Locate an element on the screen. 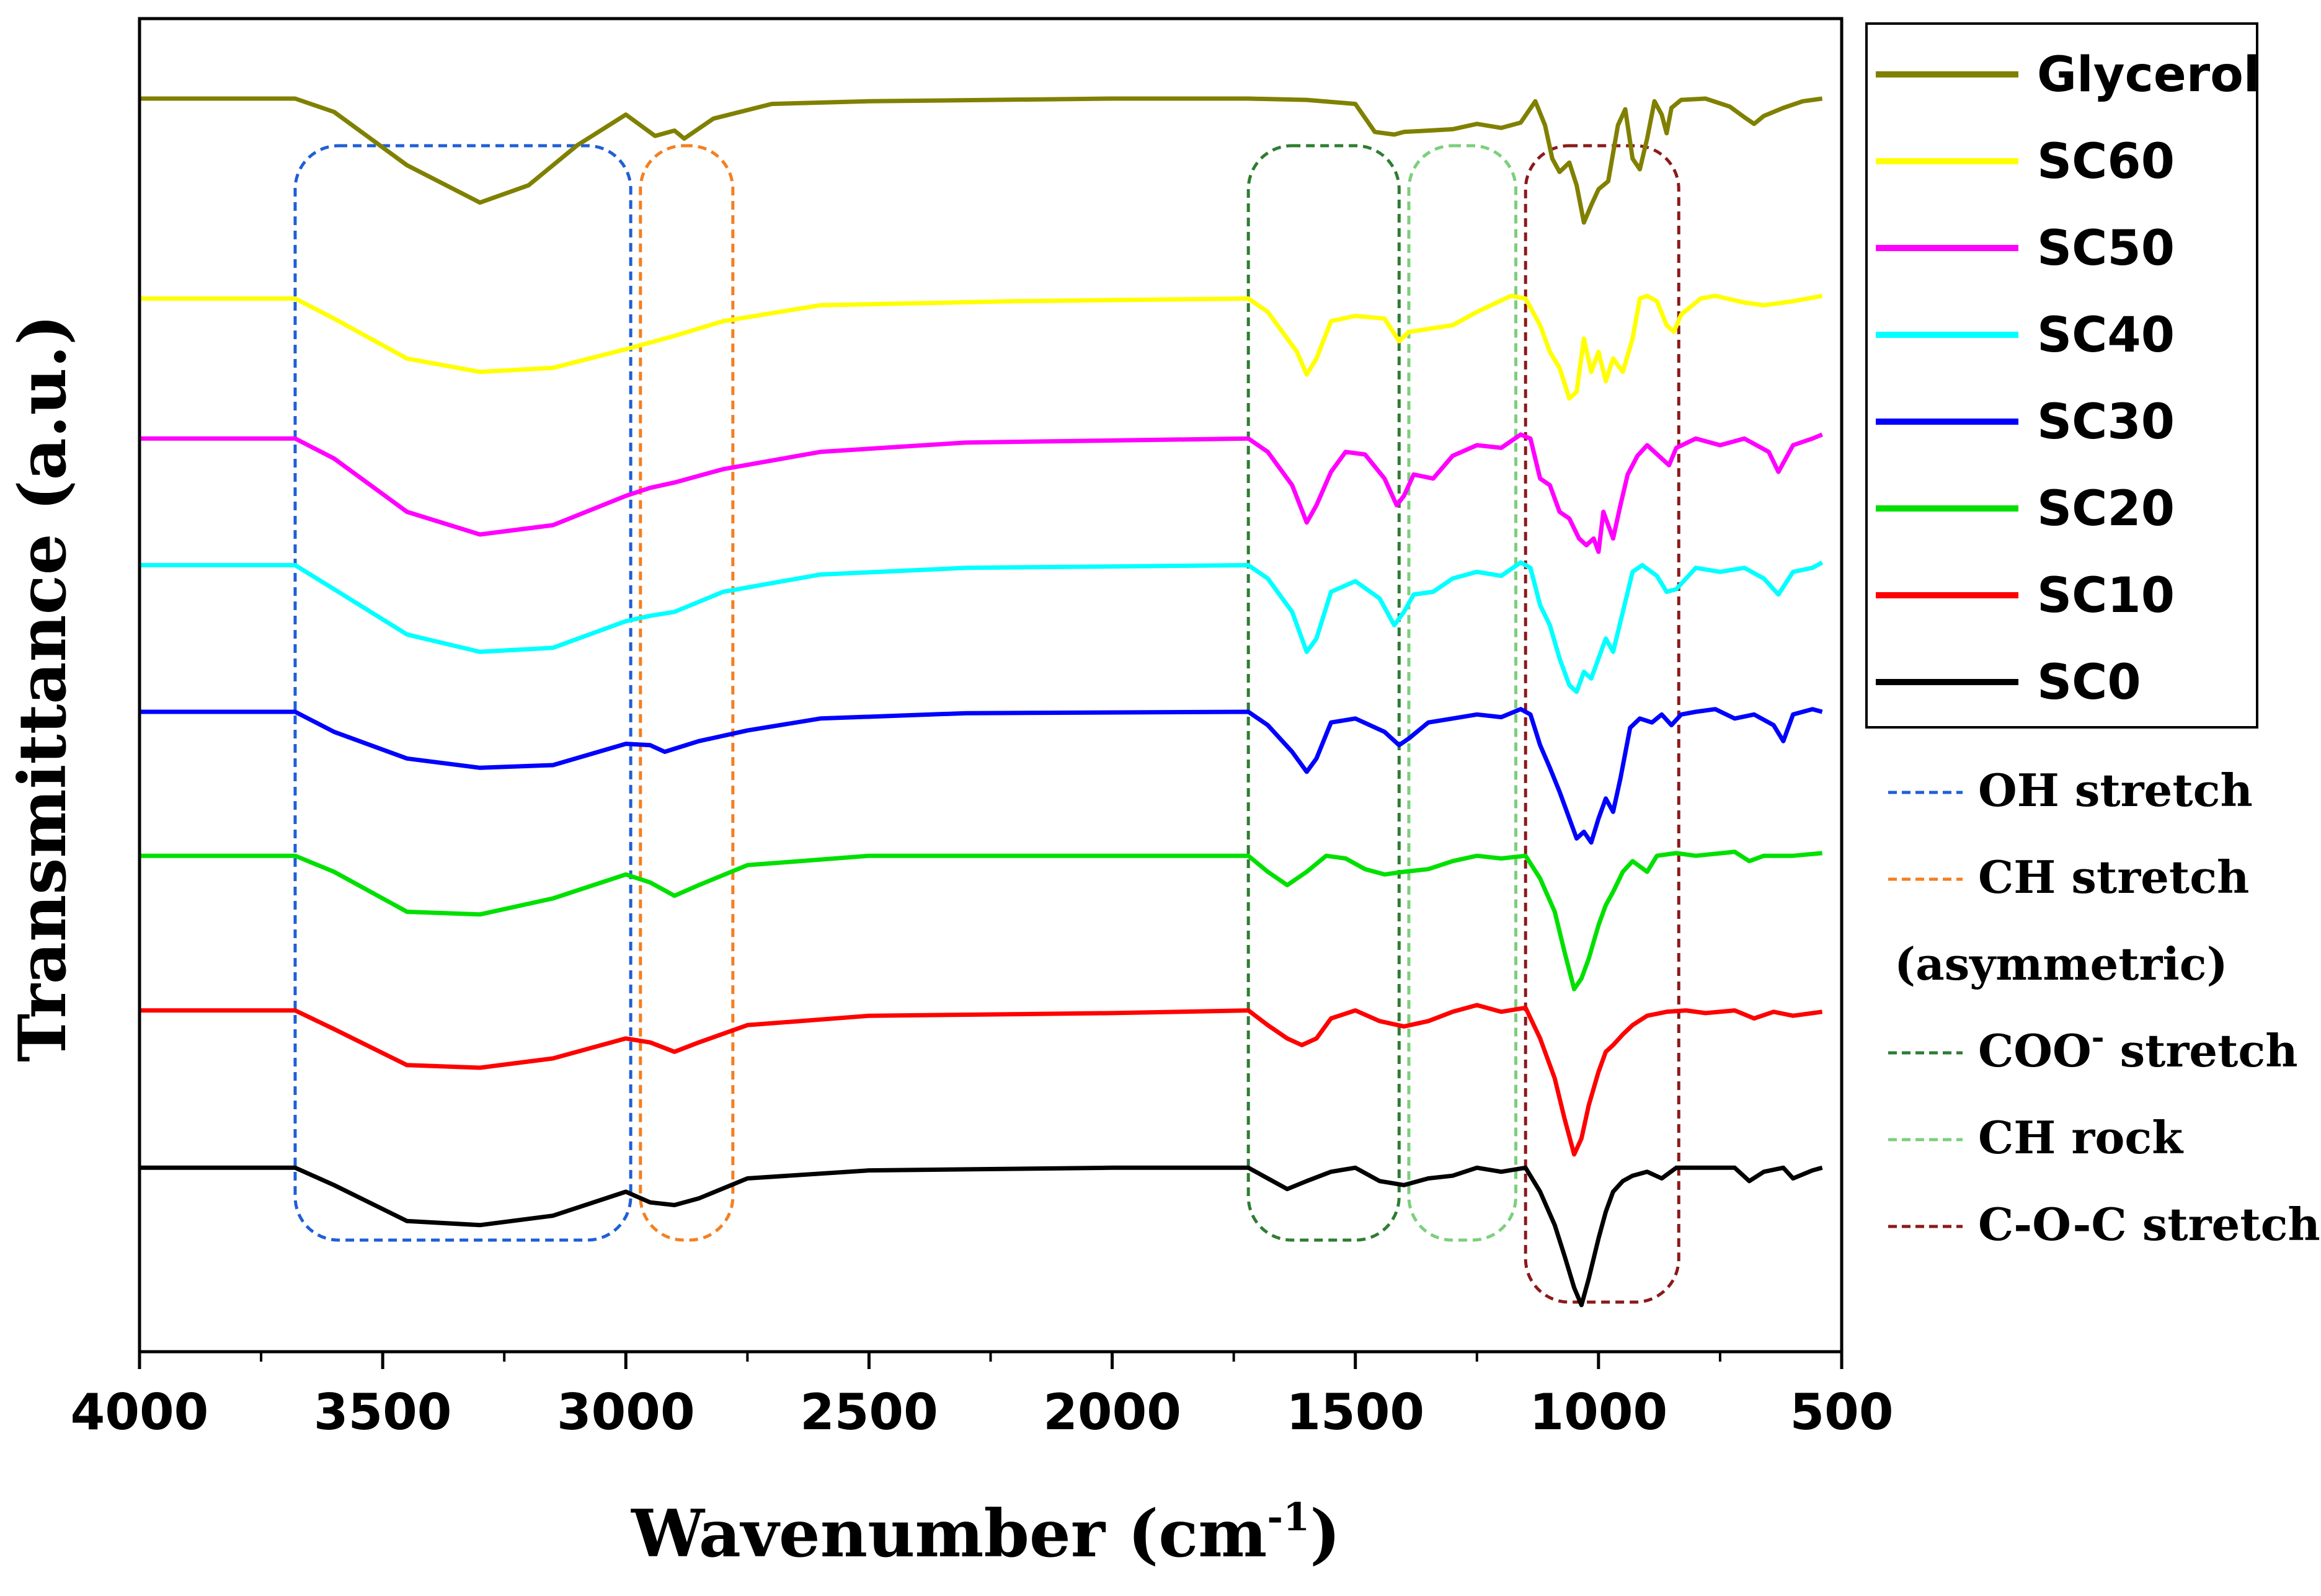  x-tick-label: 3000 is located at coordinates (626, 1412).